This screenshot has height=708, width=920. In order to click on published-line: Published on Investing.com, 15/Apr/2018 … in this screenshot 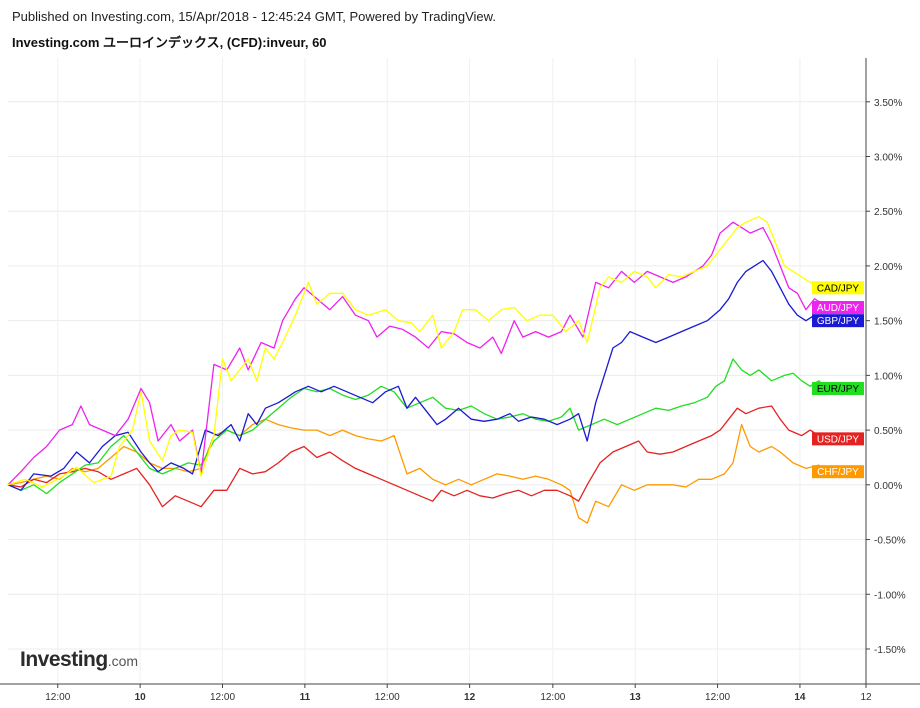, I will do `click(254, 16)`.